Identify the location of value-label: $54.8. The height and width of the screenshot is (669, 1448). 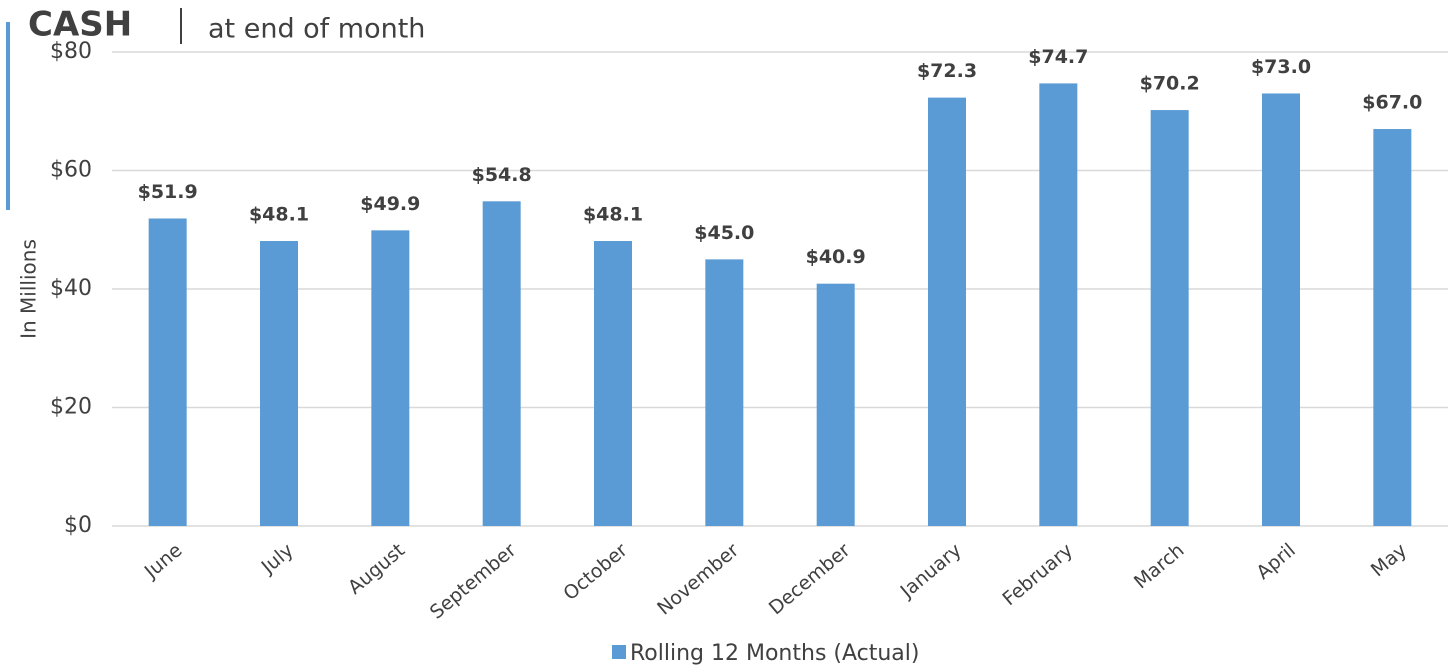
(502, 175).